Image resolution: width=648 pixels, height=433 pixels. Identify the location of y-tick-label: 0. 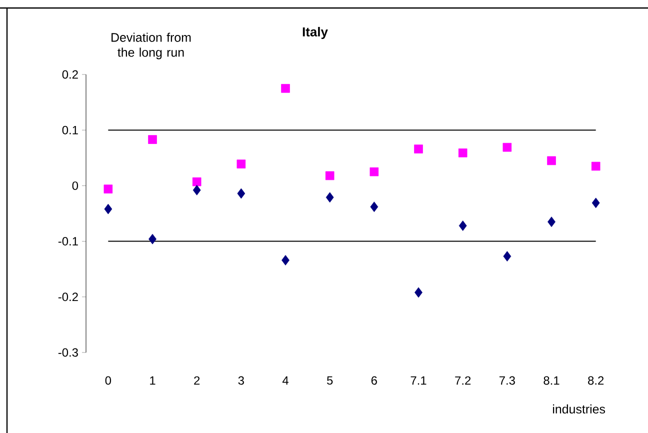
(75, 185).